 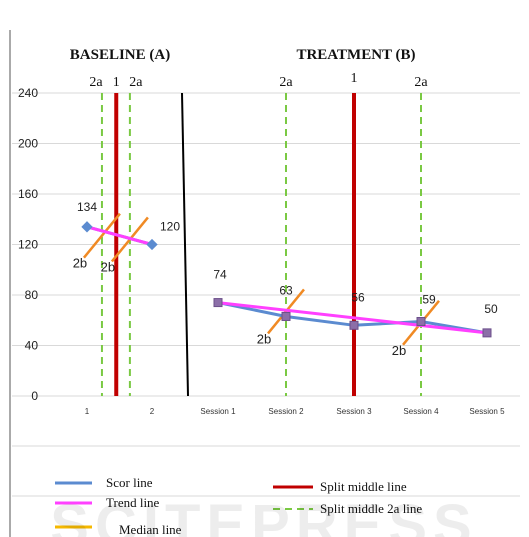 I want to click on phase-title-baseline: BASELINE (A), so click(x=120, y=55).